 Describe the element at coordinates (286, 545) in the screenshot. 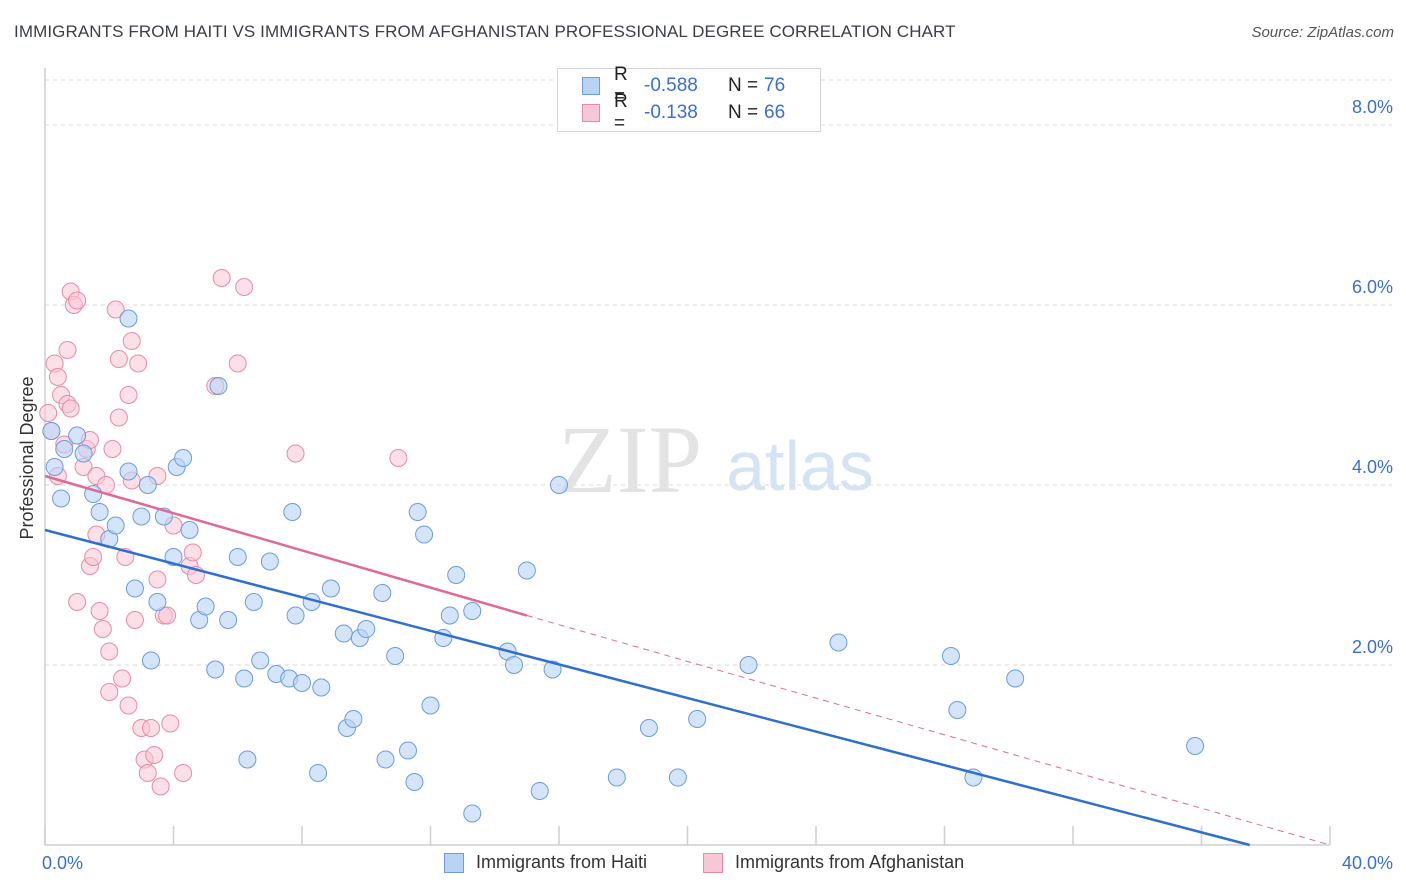

I see `afghanistan-trendline` at that location.